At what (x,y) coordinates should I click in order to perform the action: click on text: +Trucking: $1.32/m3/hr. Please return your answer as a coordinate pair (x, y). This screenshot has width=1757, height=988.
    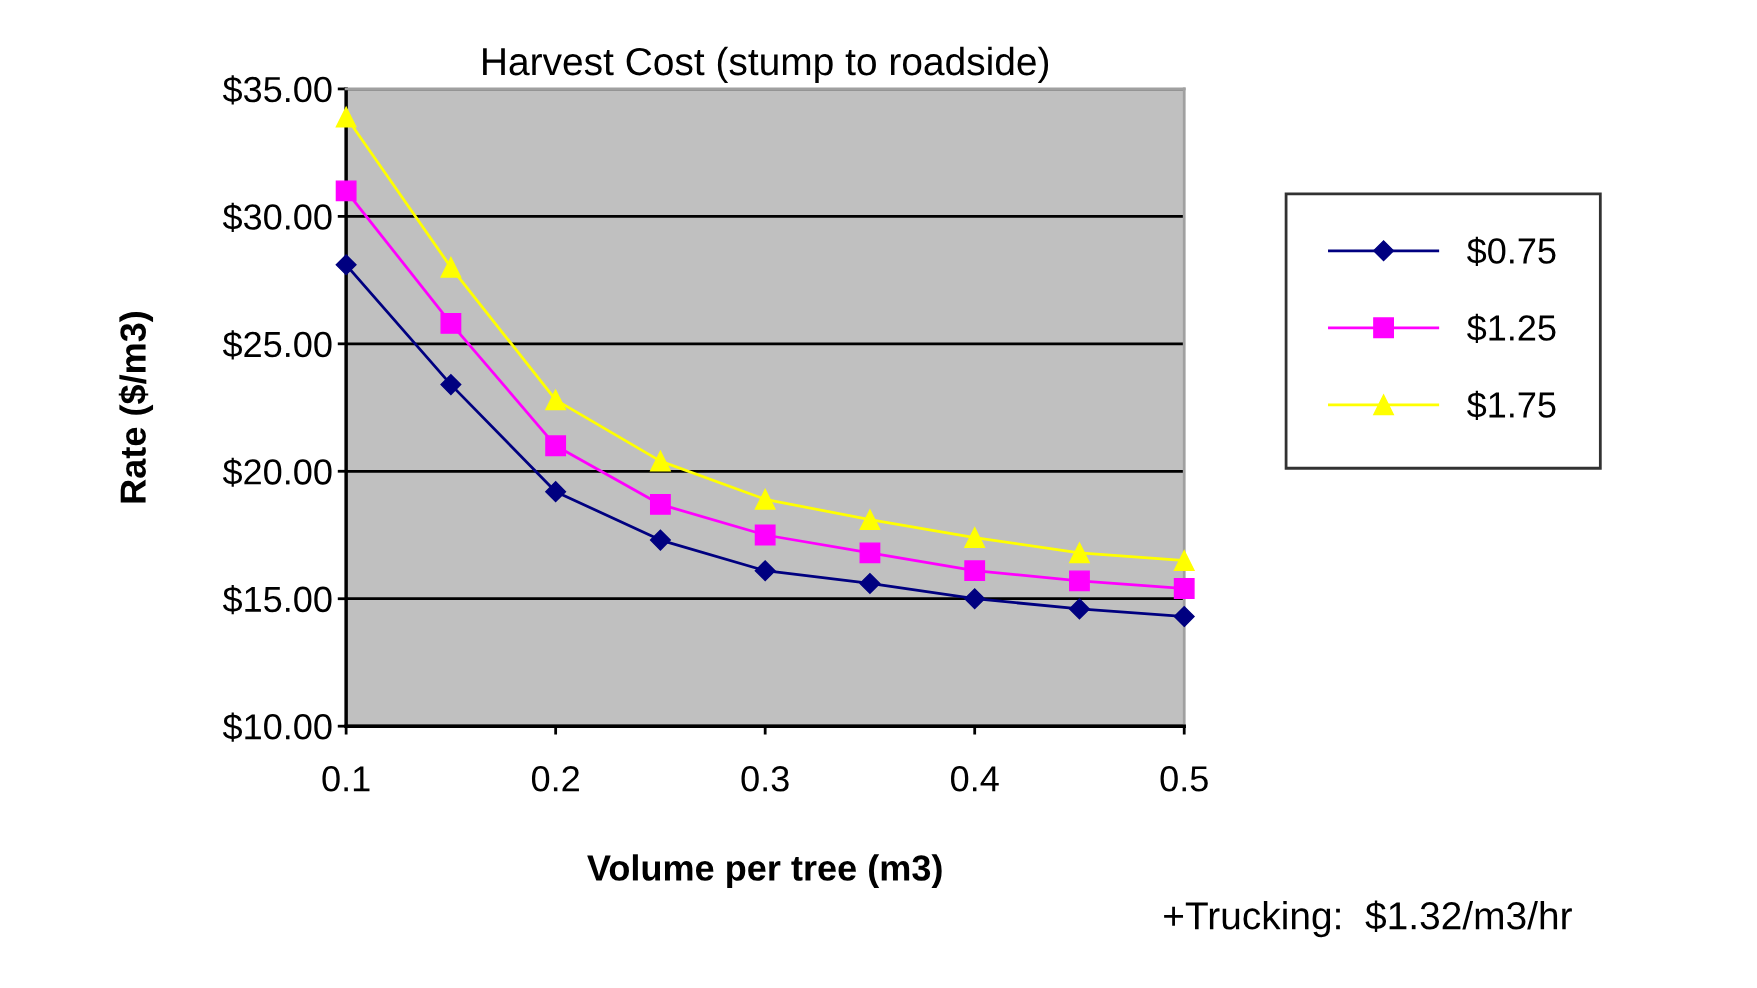
    Looking at the image, I should click on (1368, 919).